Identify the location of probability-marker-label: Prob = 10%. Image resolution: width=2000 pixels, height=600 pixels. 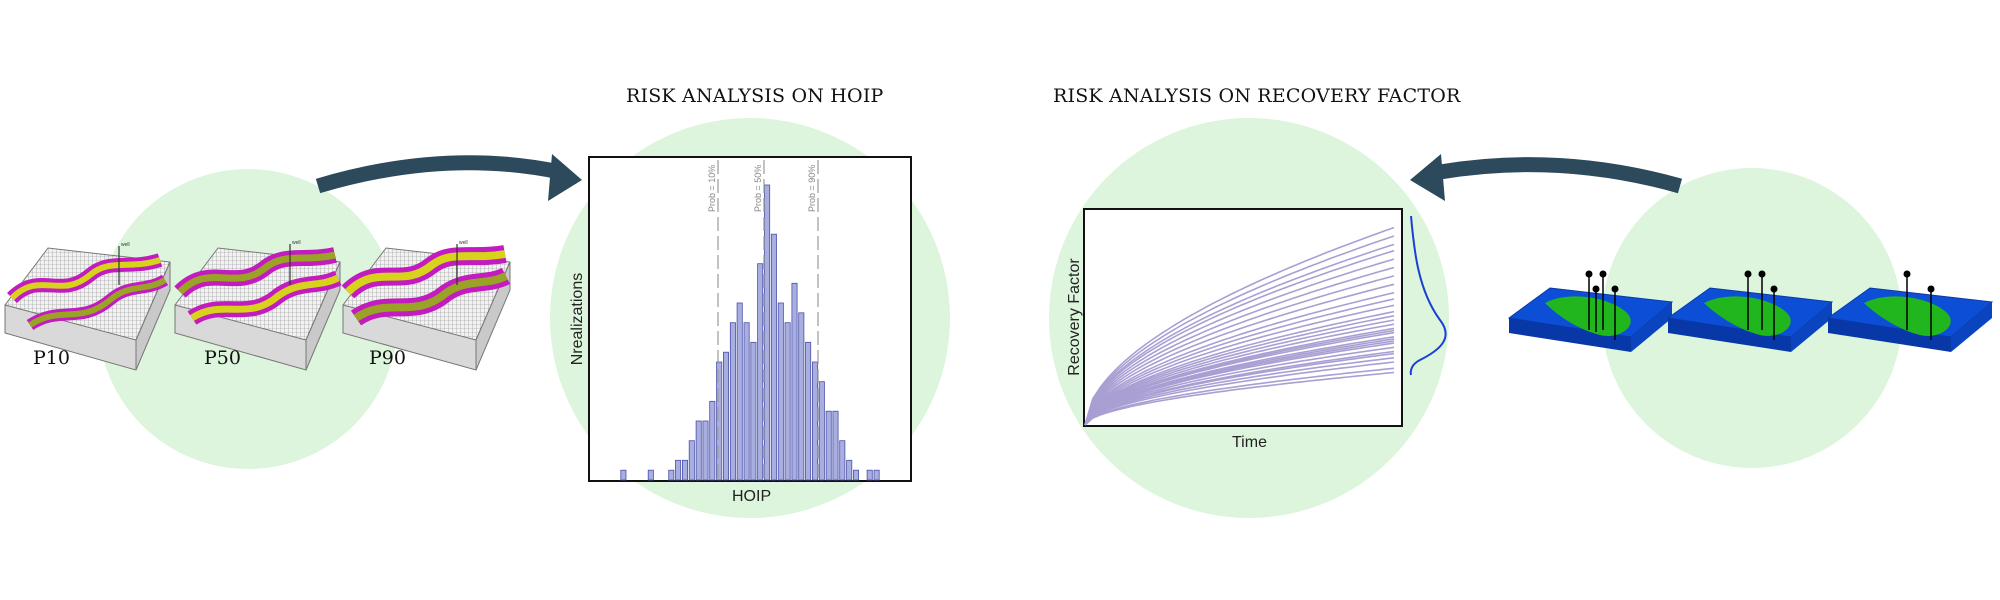
(712, 188).